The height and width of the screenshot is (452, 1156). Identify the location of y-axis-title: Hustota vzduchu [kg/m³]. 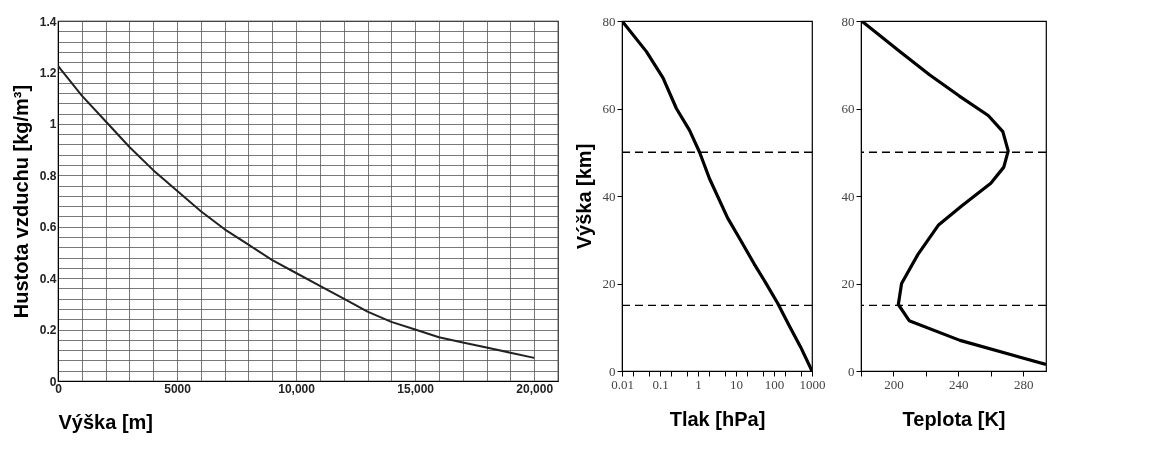
(20, 201).